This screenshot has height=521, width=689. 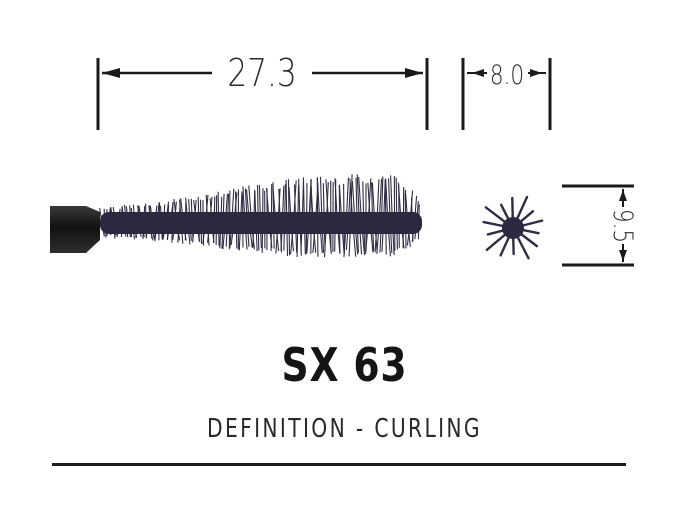 I want to click on length-label: 27.3, so click(x=261, y=74).